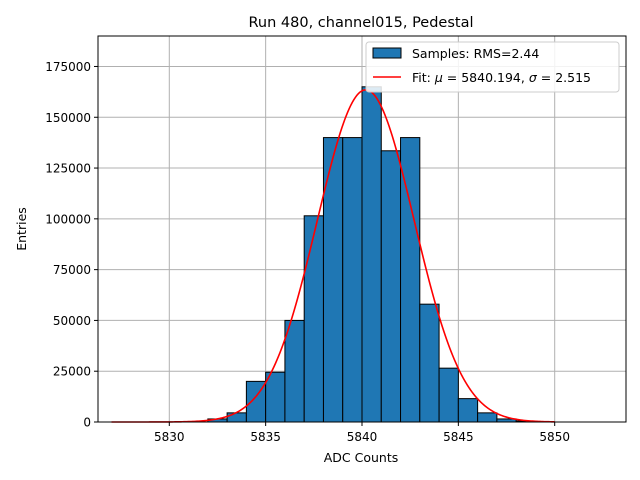 This screenshot has height=480, width=640. What do you see at coordinates (68, 118) in the screenshot?
I see `y-tick-label: 150000` at bounding box center [68, 118].